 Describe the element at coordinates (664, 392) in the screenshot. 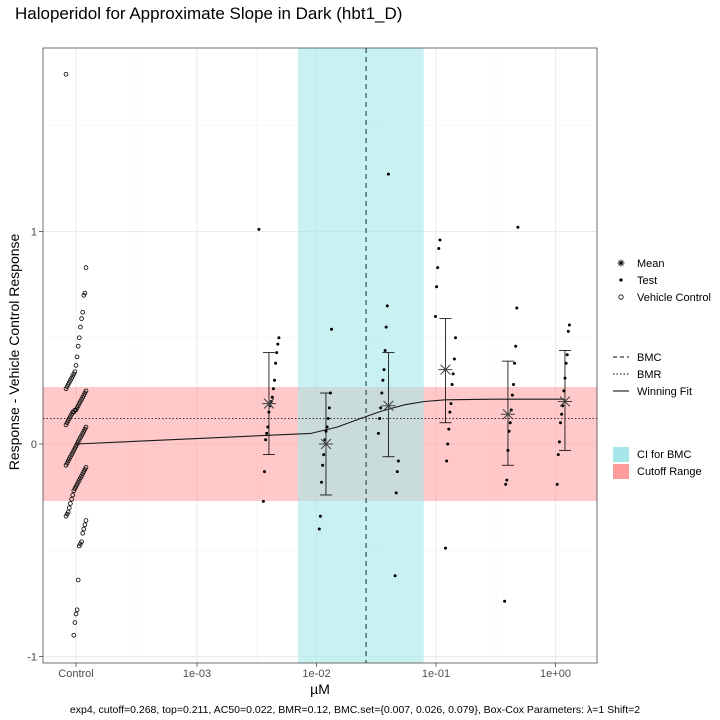

I see `legend-label: Winning Fit` at that location.